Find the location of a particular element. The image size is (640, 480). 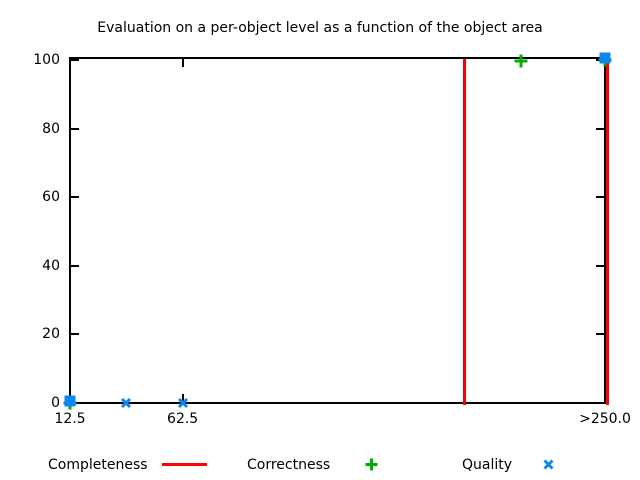

legend-line-swatch-completeness is located at coordinates (184, 464).